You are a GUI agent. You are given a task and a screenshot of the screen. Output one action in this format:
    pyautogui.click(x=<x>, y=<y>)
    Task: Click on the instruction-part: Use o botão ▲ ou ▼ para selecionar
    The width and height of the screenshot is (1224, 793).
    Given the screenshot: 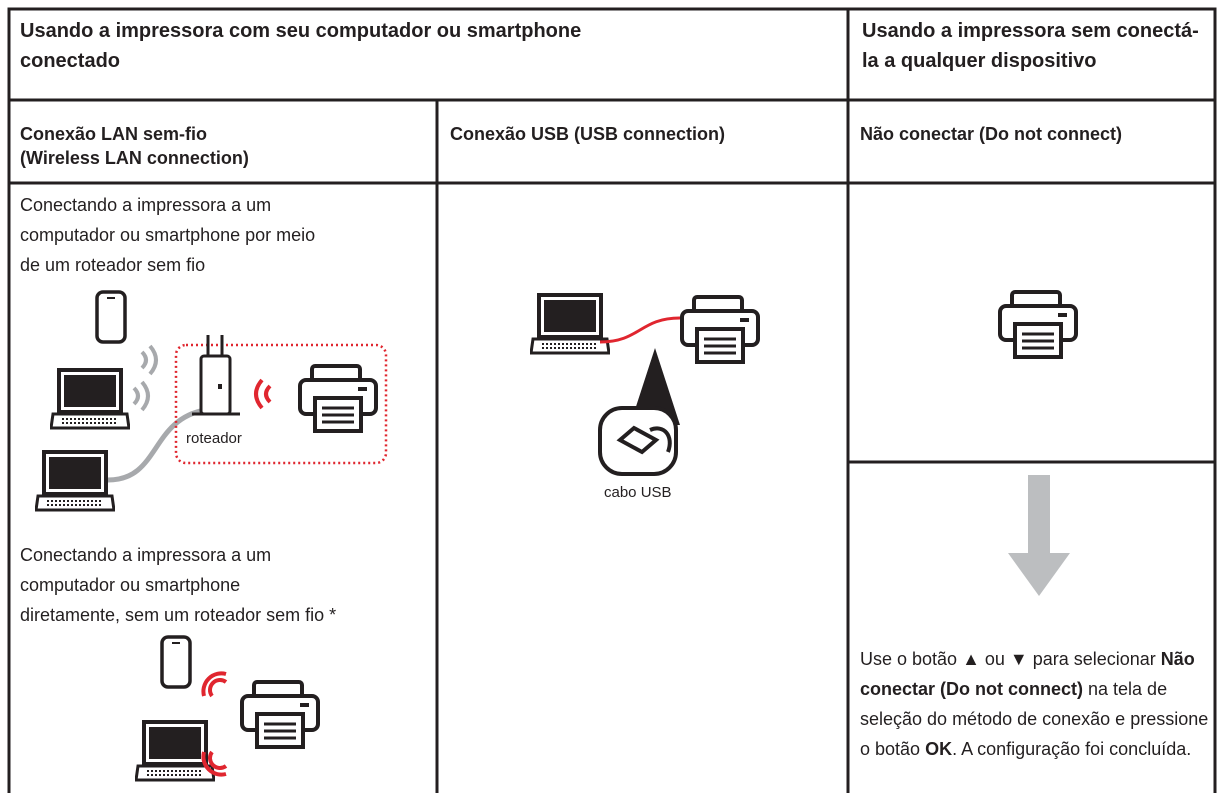 What is the action you would take?
    pyautogui.click(x=1010, y=659)
    